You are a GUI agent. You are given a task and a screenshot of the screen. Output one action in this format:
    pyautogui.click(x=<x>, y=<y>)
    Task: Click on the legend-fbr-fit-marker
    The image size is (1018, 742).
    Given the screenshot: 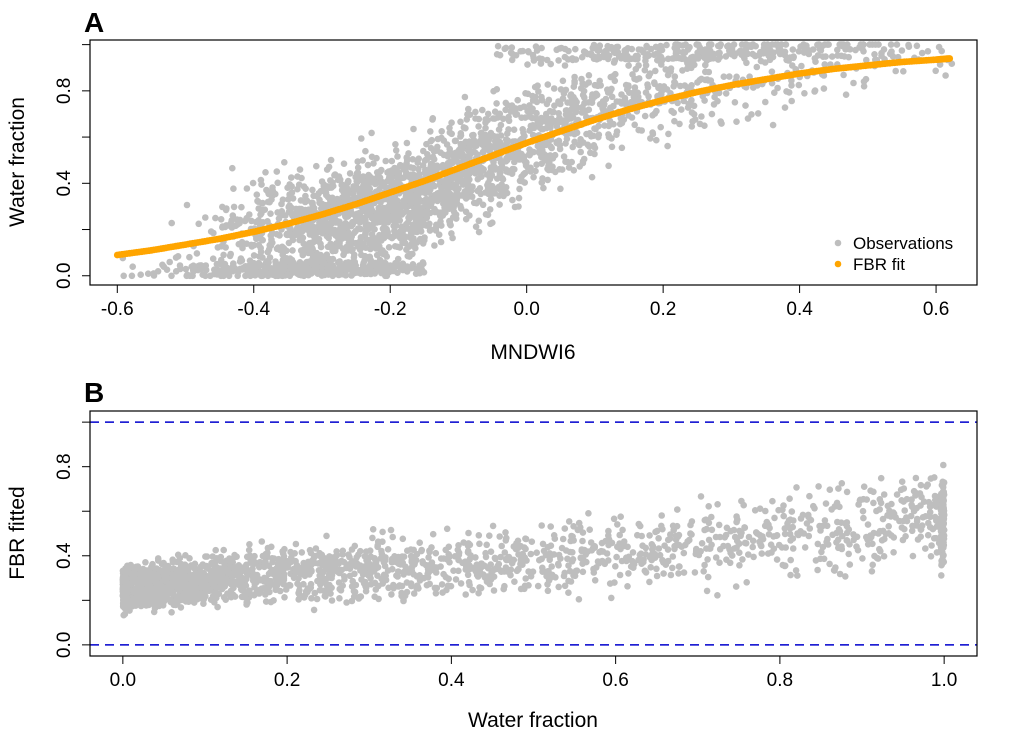 What is the action you would take?
    pyautogui.click(x=838, y=264)
    